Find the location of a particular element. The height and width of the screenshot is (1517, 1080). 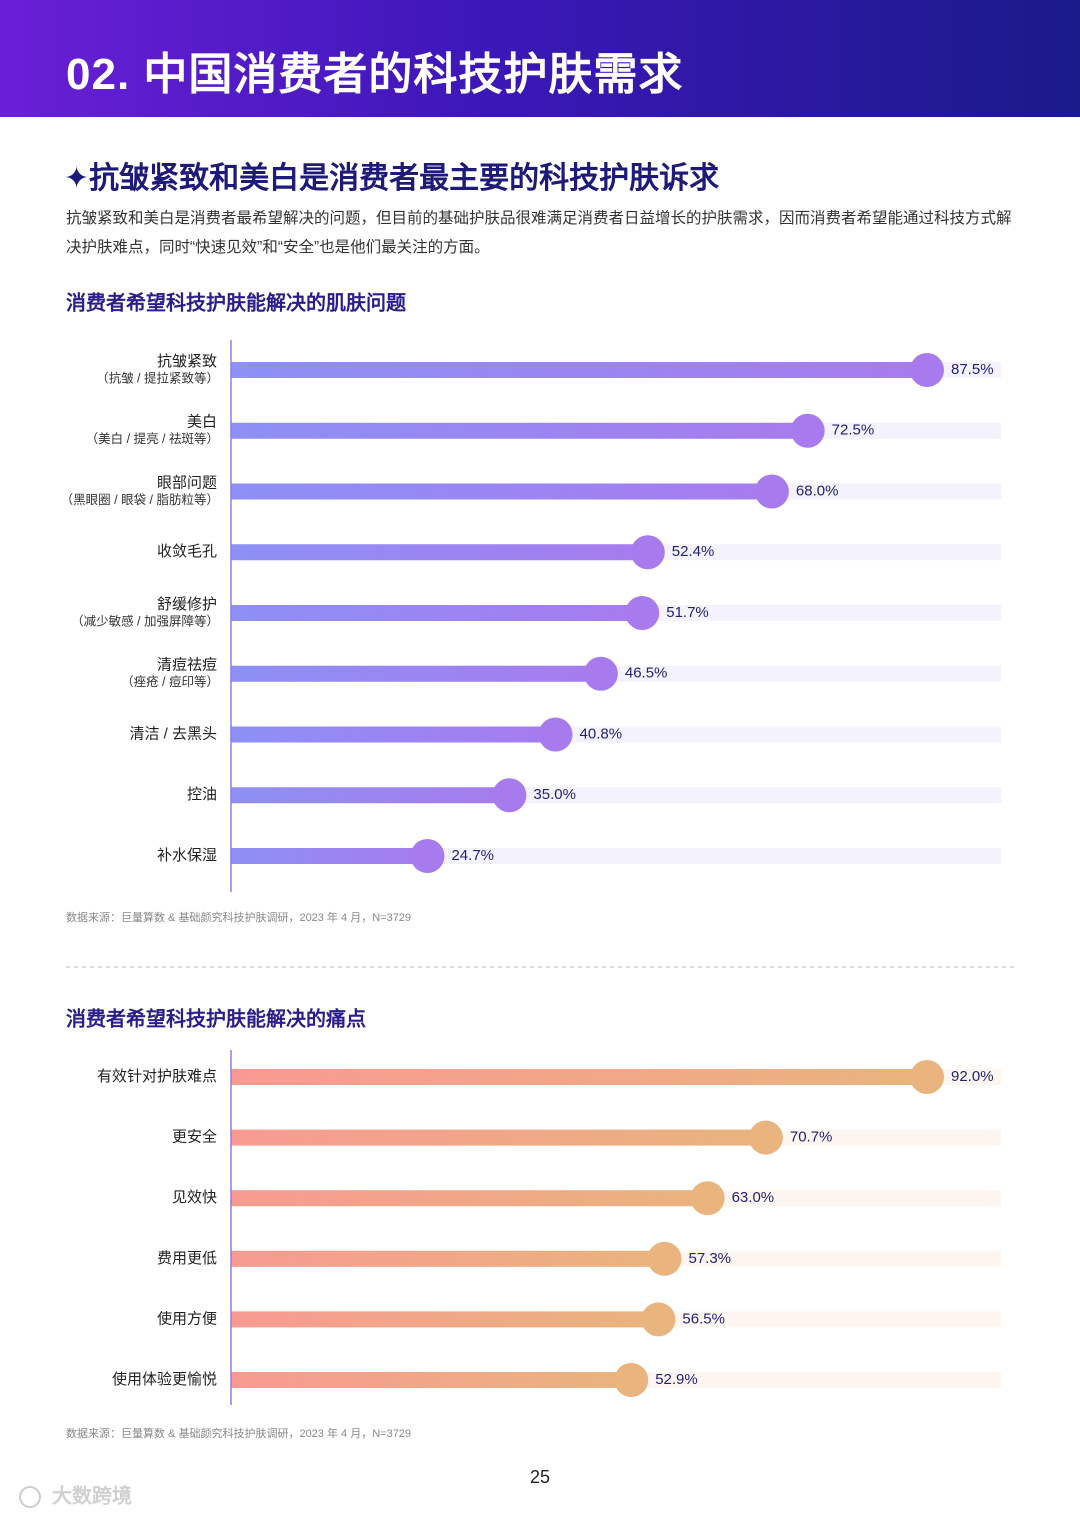

category-label: 更安全 is located at coordinates (194, 1137).